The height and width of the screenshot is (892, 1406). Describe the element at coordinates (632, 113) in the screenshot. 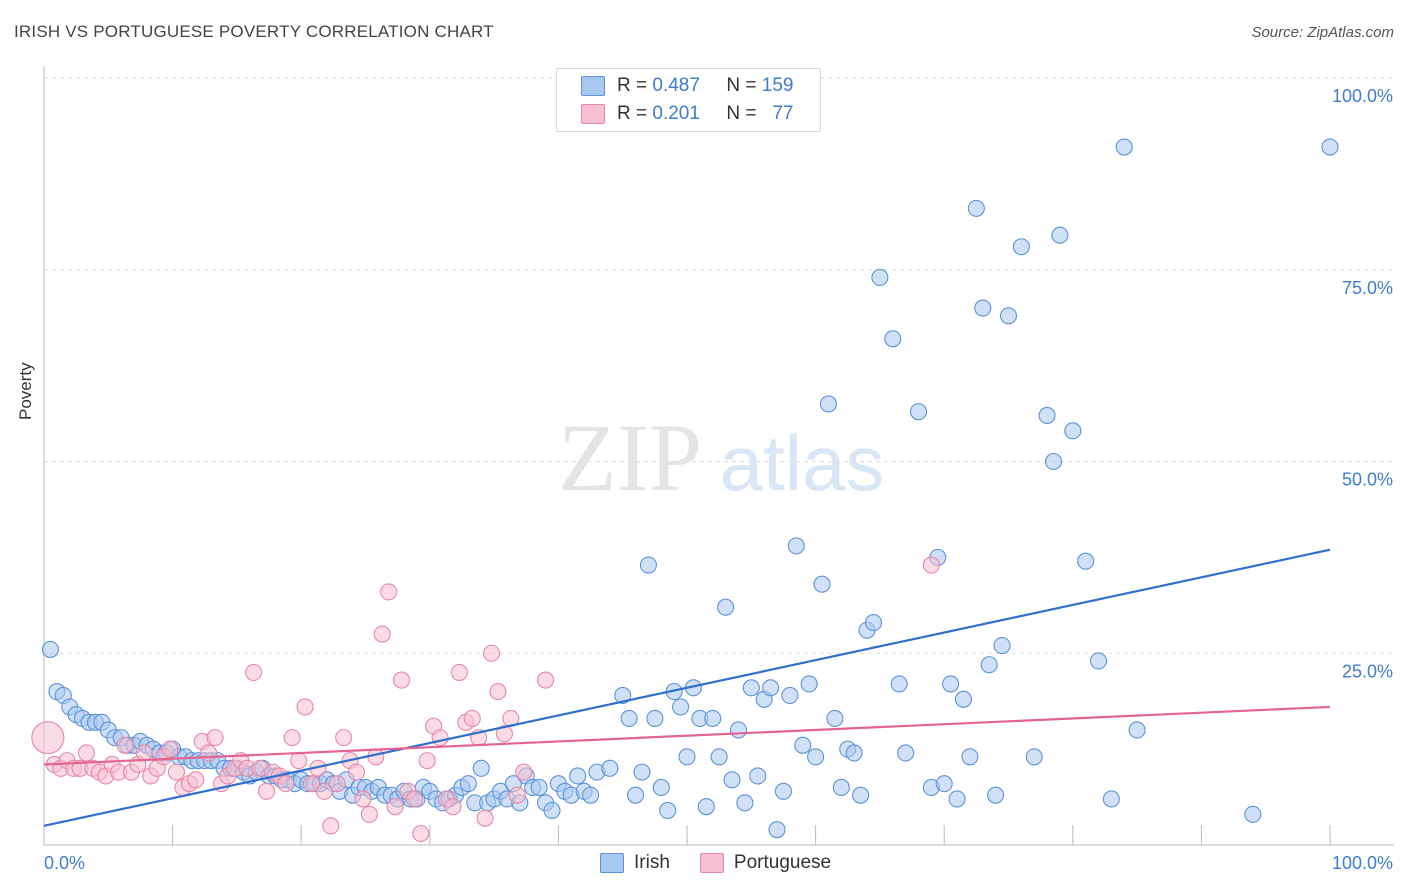

I see `portuguese-r-label: R =` at that location.